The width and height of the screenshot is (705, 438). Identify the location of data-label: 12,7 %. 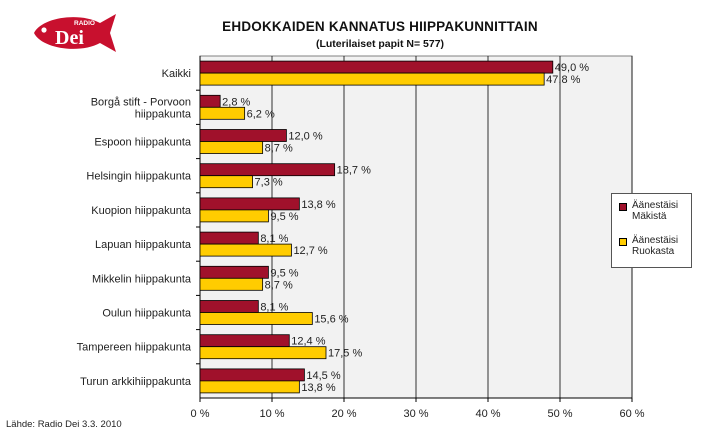
(310, 251).